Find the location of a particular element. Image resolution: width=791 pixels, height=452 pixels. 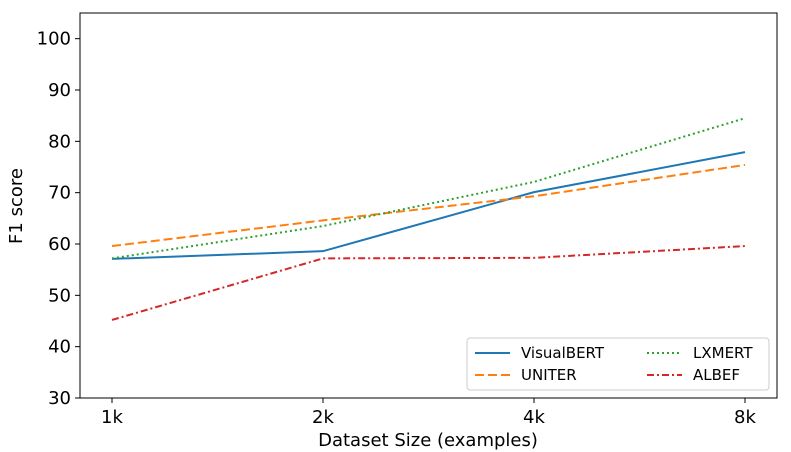

x-axis: 1k 2k 4k 8k is located at coordinates (429, 413).